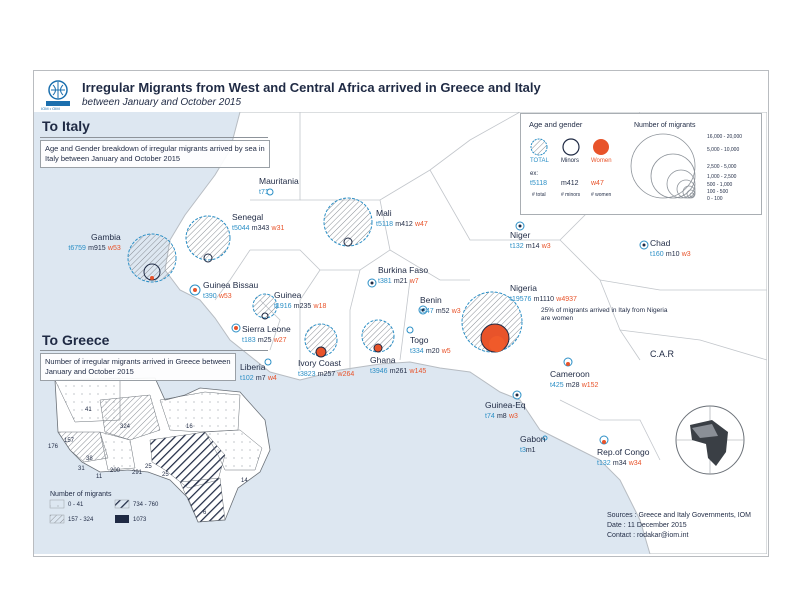 This screenshot has width=800, height=600. I want to click on greece-panel-rule, so click(154, 350).